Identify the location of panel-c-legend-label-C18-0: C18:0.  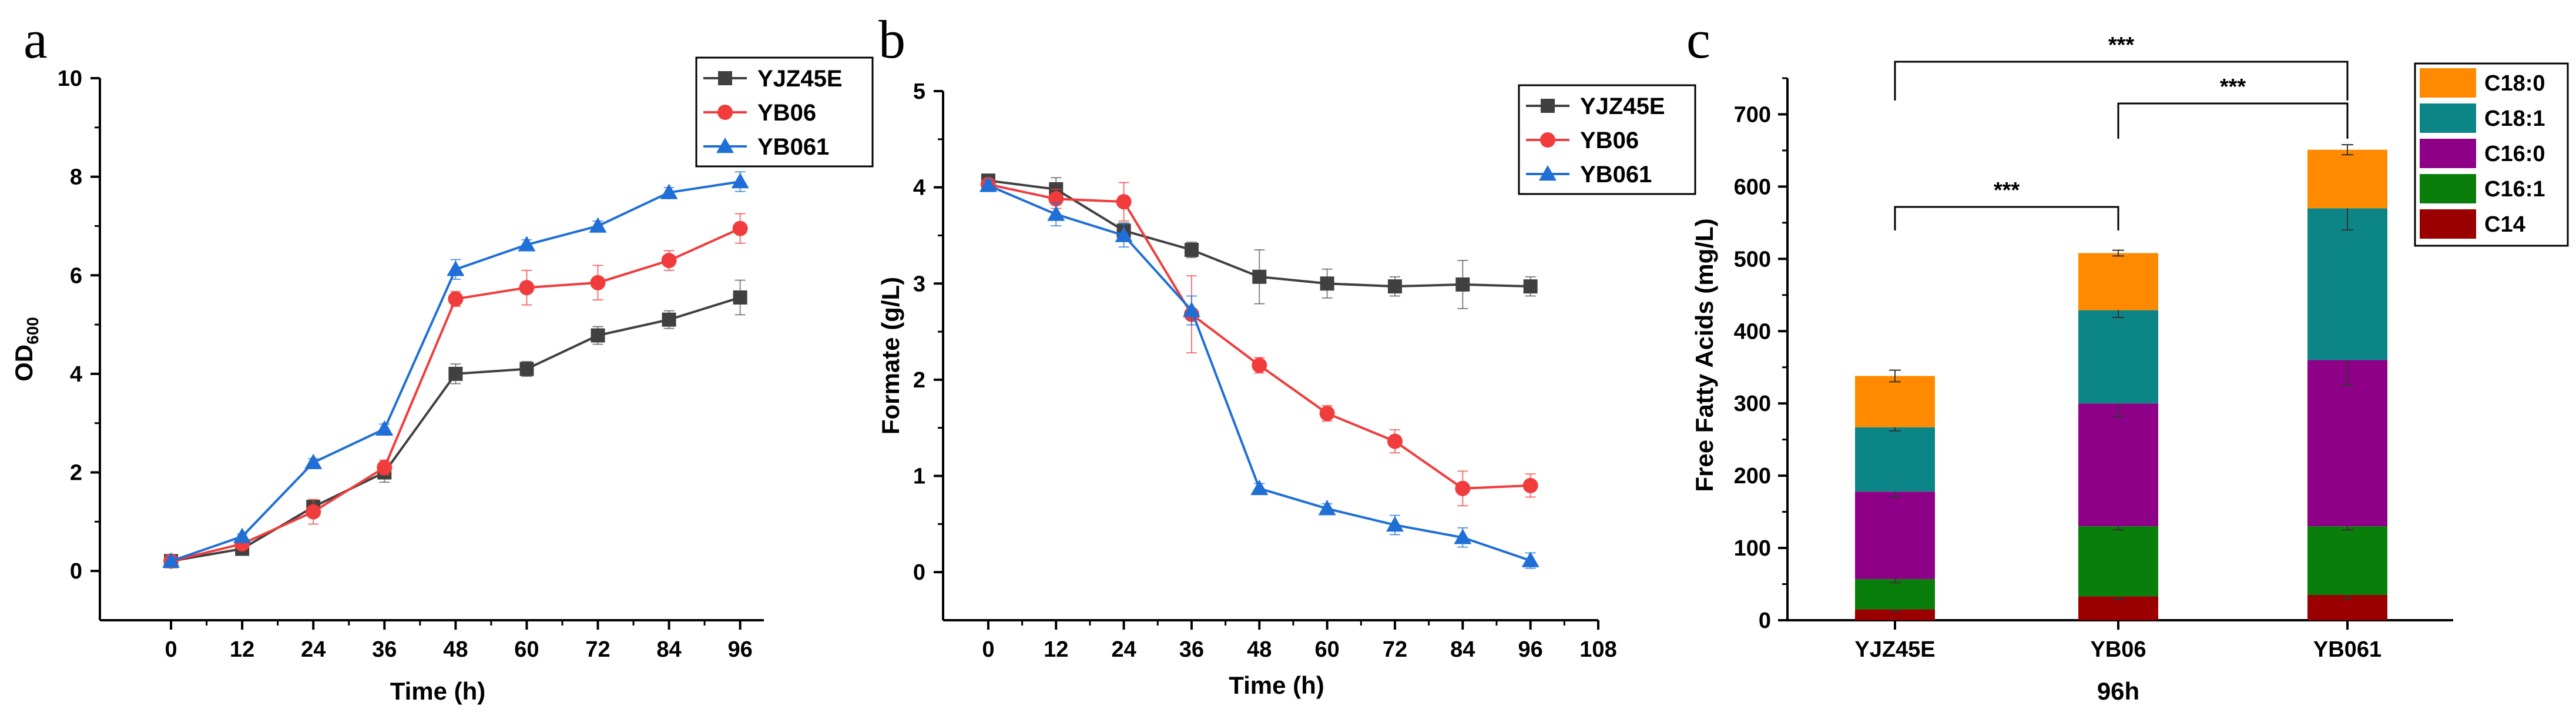
(2514, 83).